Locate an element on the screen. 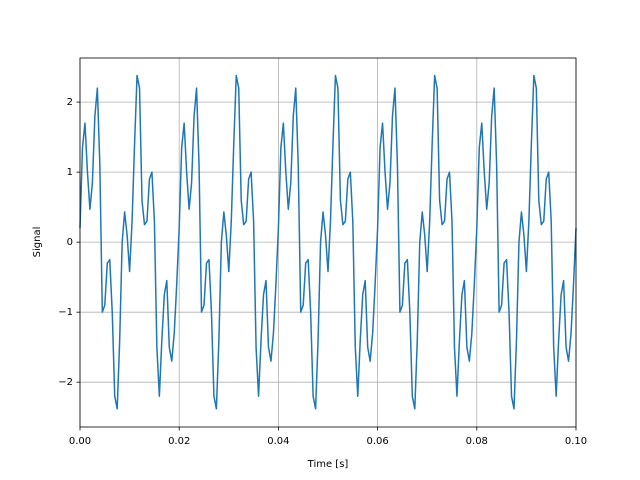 The image size is (640, 480). x-tick-label: 0.10 is located at coordinates (576, 441).